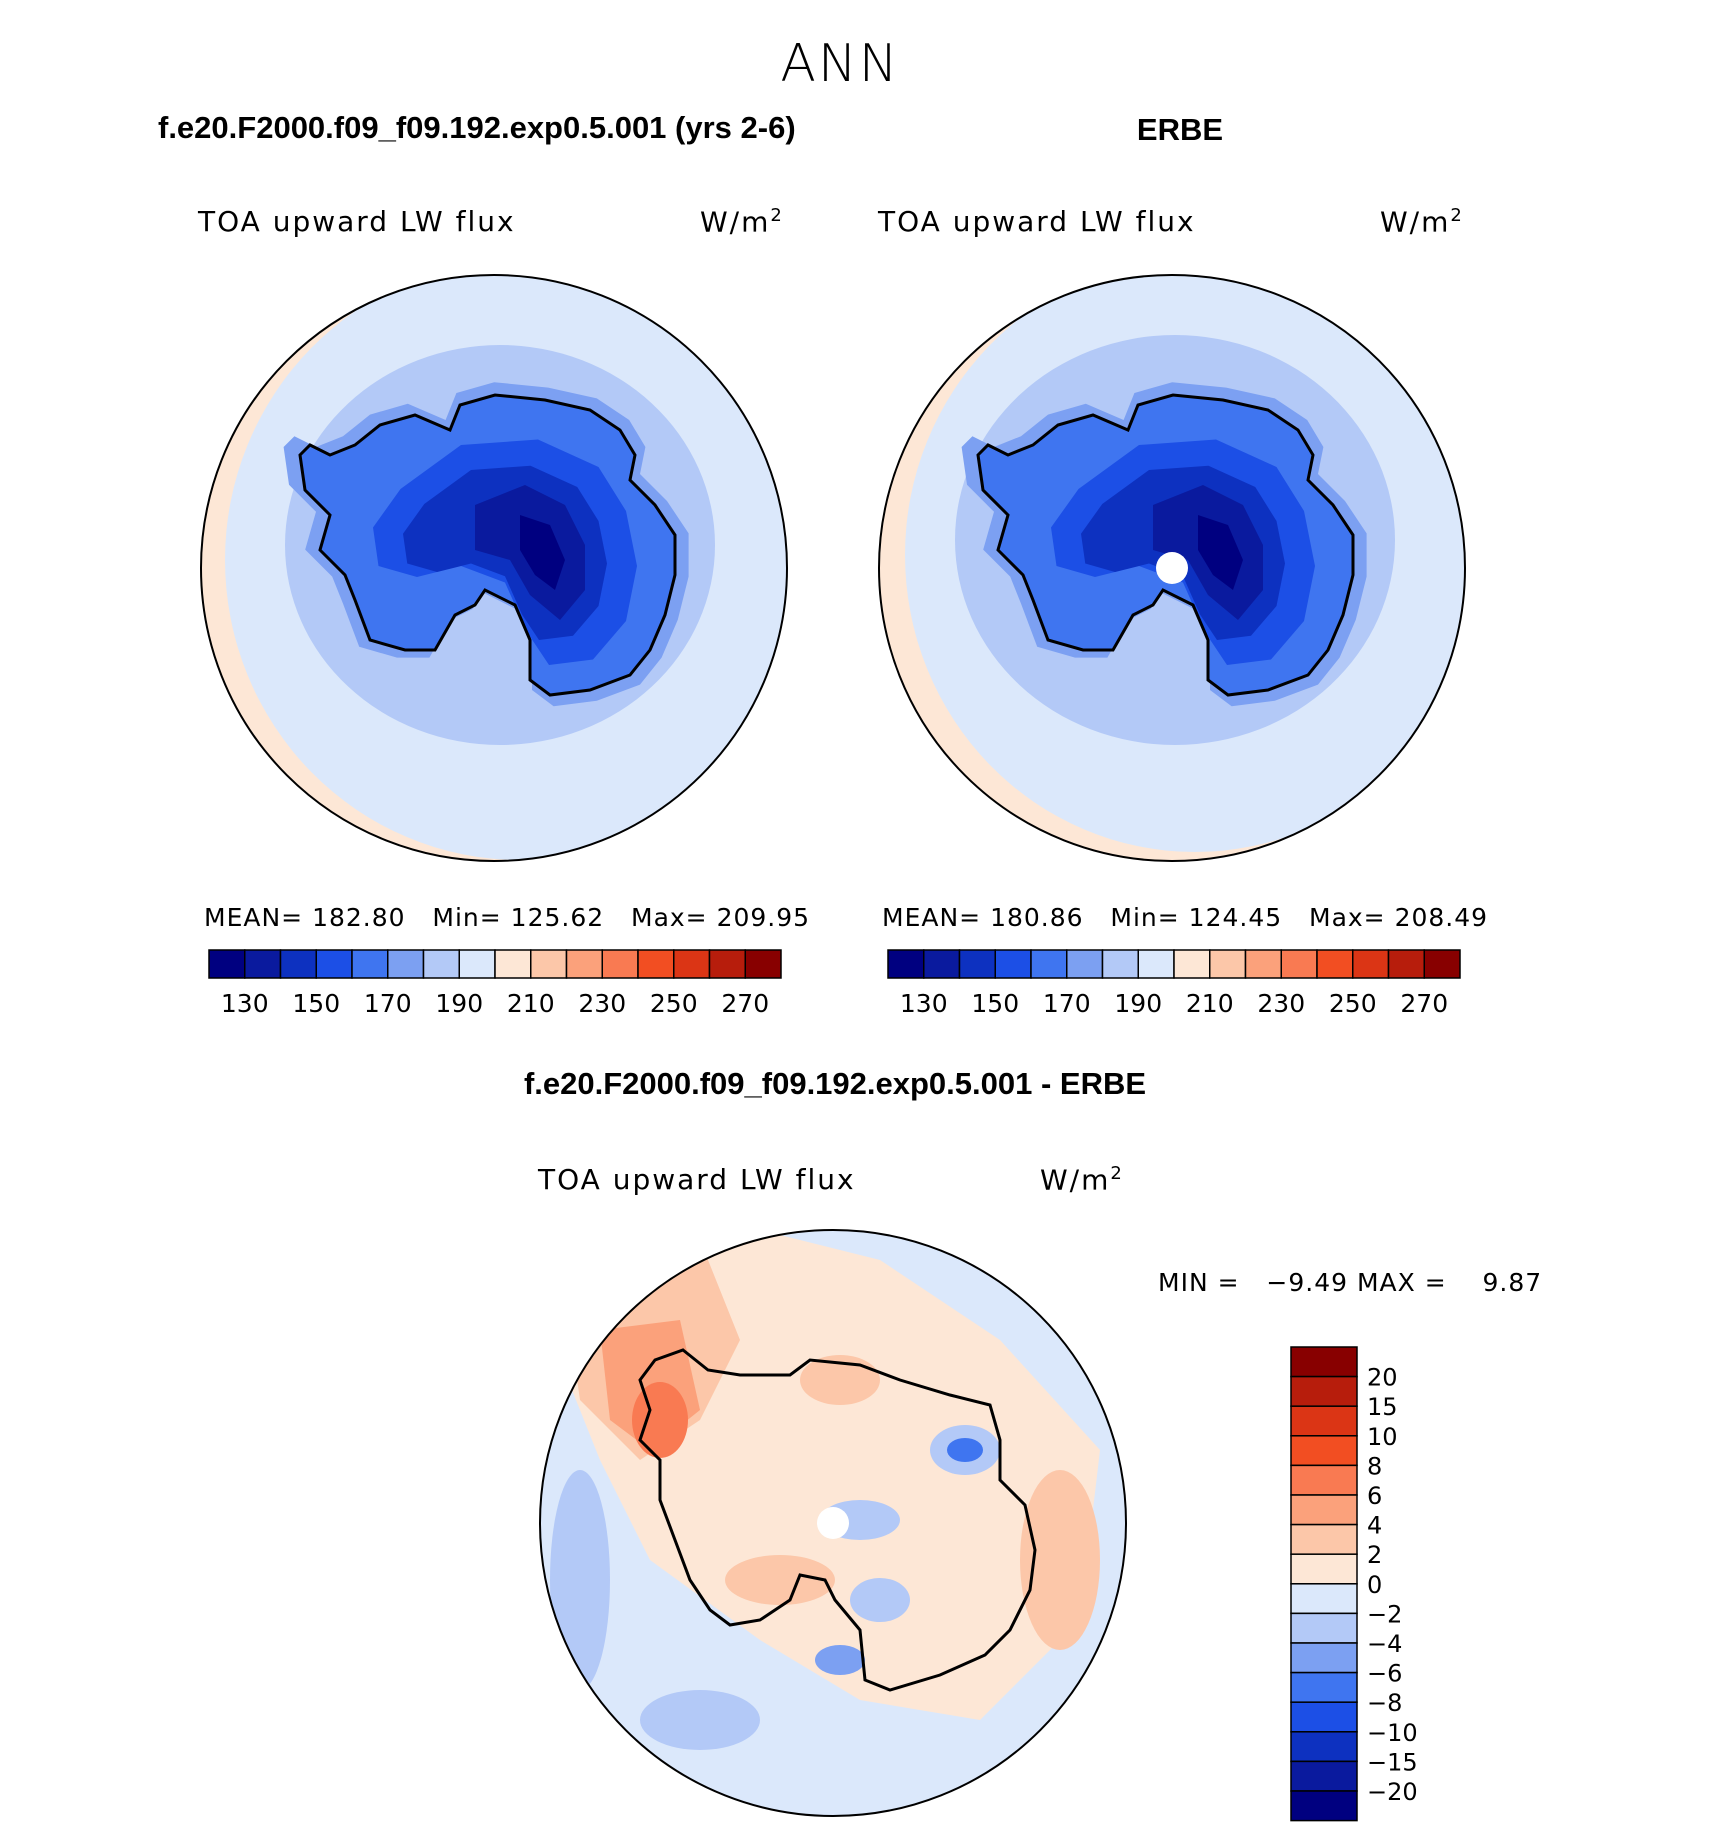 Image resolution: width=1710 pixels, height=1840 pixels. I want to click on diff-minmax: MIN = −9.49 MAX = 9.87, so click(1350, 1282).